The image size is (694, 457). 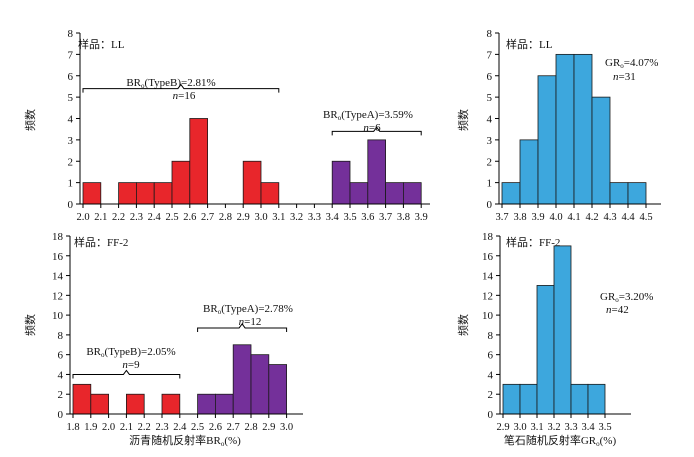 I want to click on y-tick-label: 10, so click(x=488, y=316).